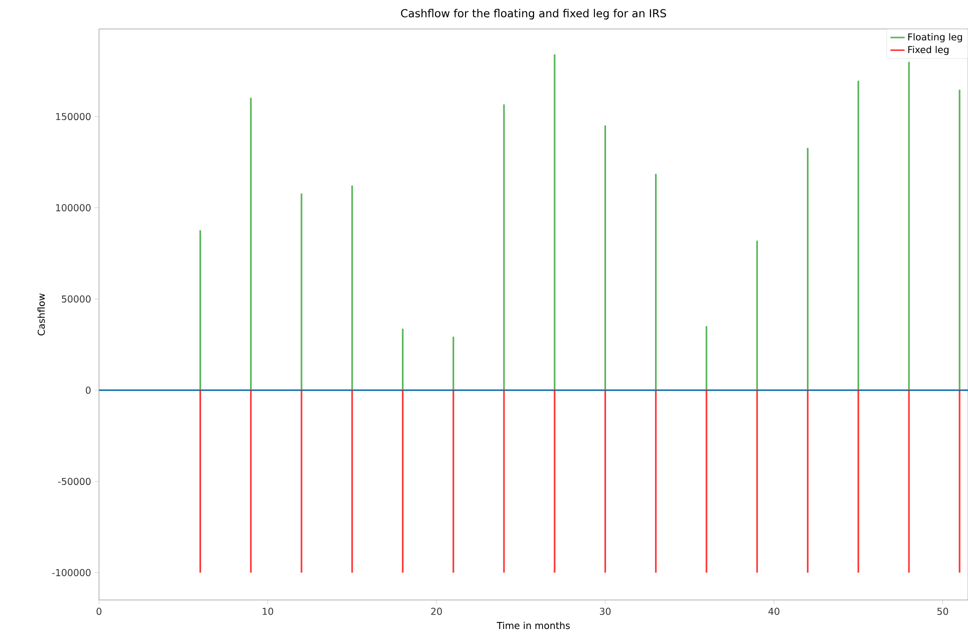 Image resolution: width=968 pixels, height=639 pixels. What do you see at coordinates (71, 572) in the screenshot?
I see `y-tick-label: -100000` at bounding box center [71, 572].